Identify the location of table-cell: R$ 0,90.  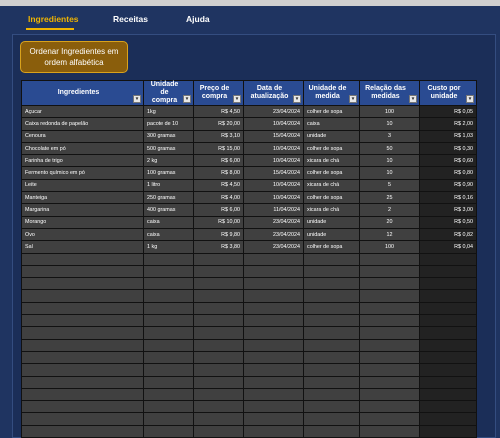
(448, 185).